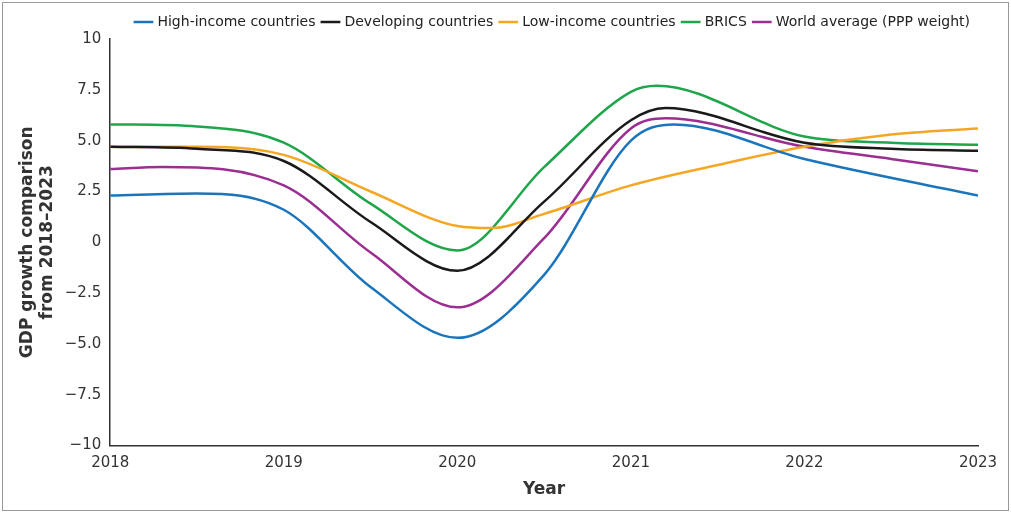  I want to click on y-tick-label: −2.5, so click(83, 292).